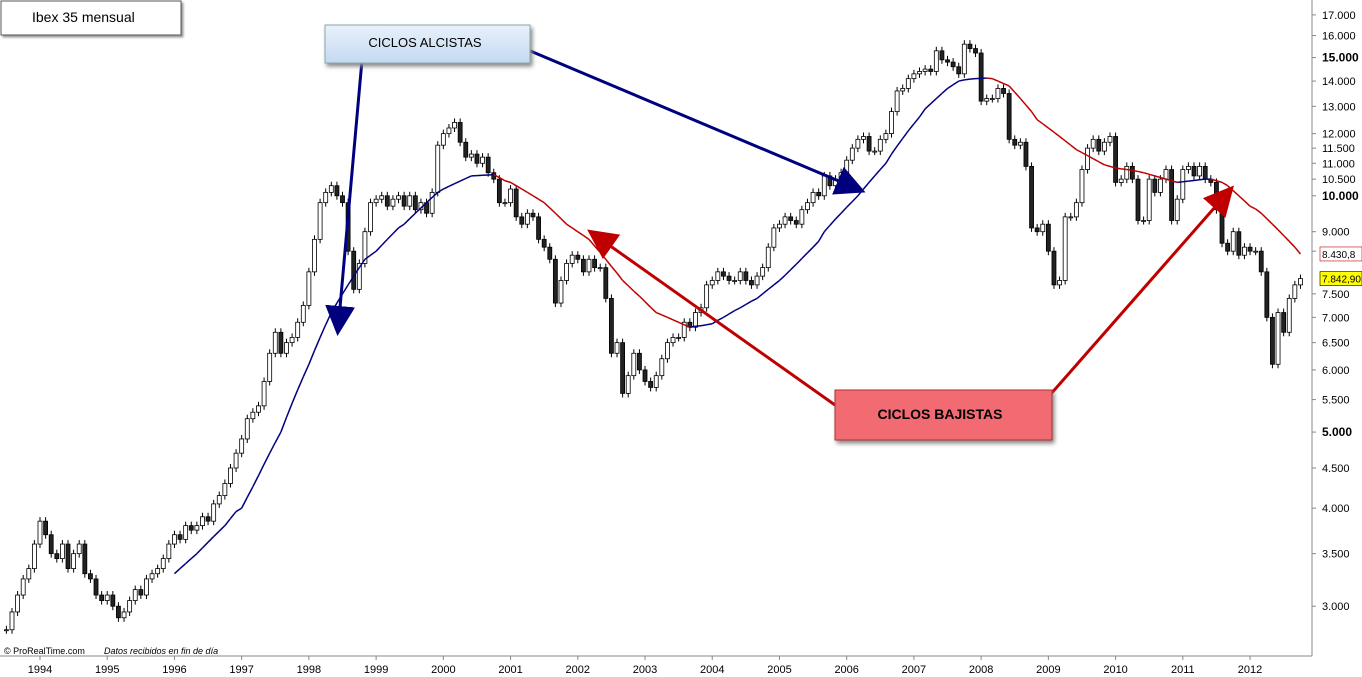 The image size is (1362, 677). Describe the element at coordinates (1141, 290) in the screenshot. I see `arrow` at that location.